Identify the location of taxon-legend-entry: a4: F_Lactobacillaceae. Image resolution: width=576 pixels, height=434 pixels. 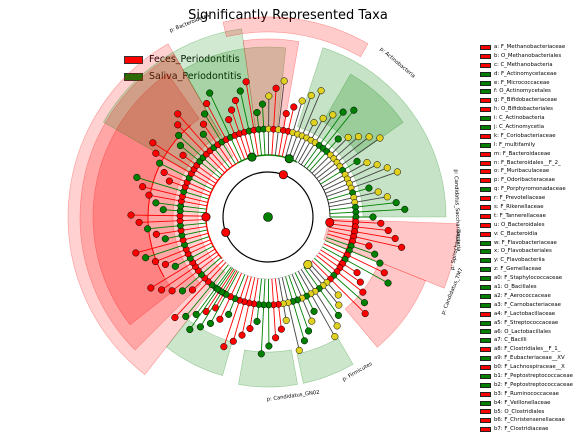
(528, 314).